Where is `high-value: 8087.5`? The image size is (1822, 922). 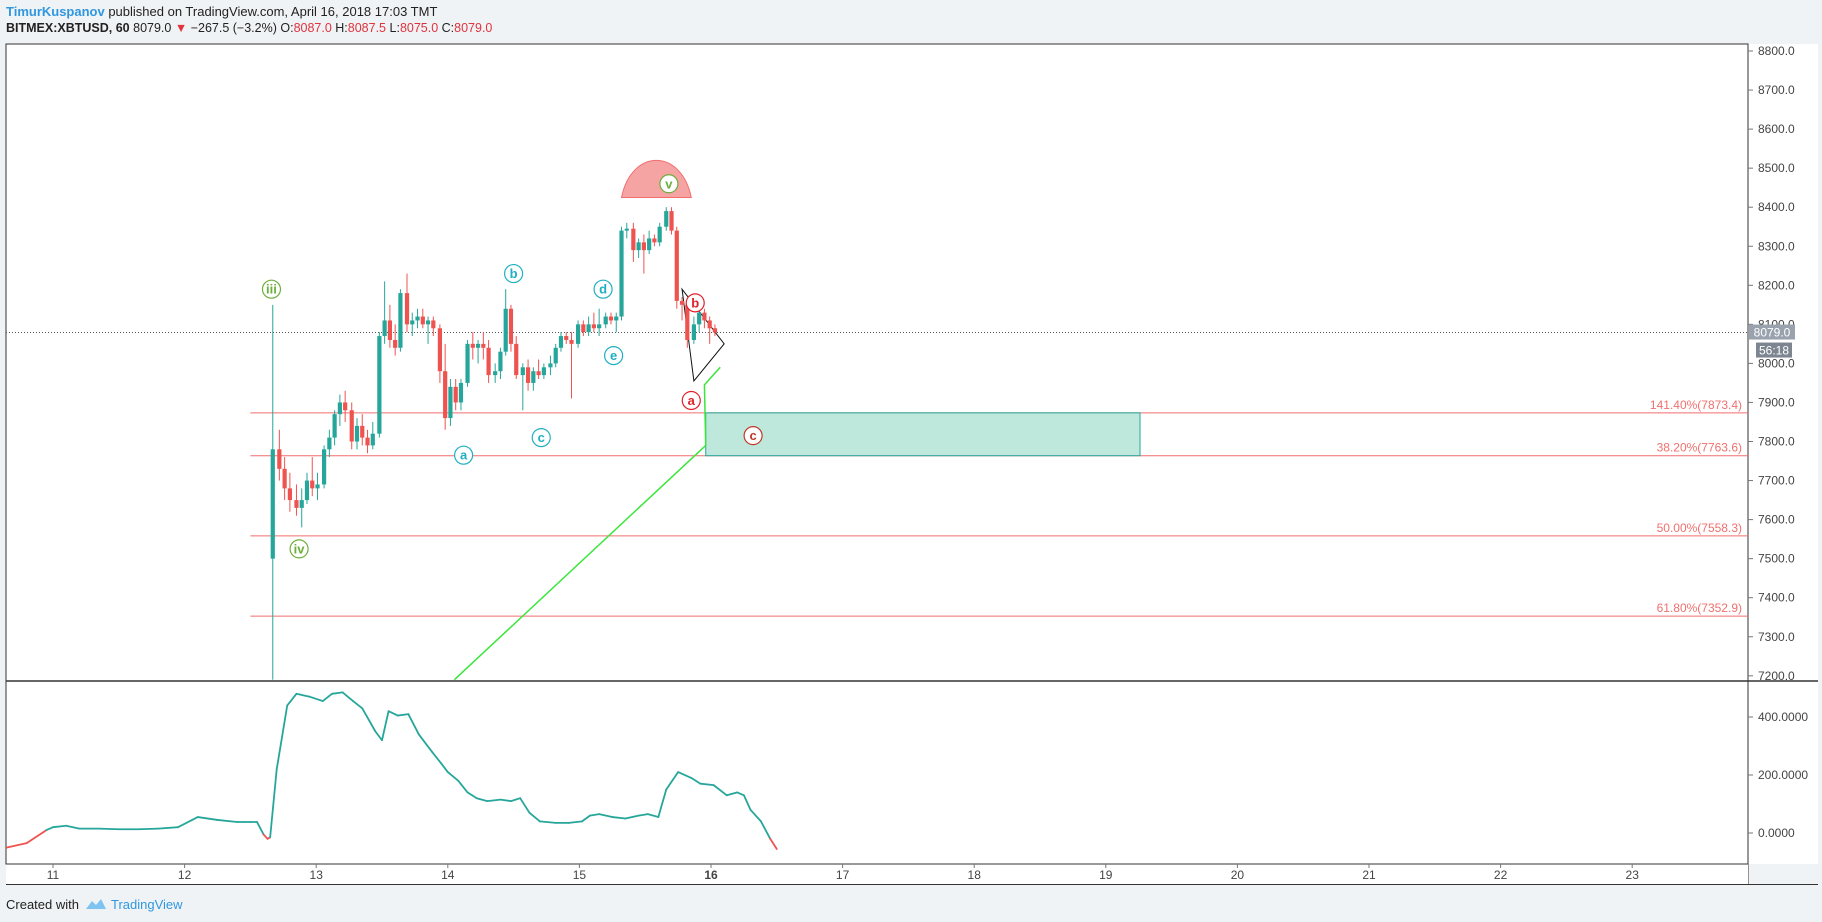 high-value: 8087.5 is located at coordinates (367, 28).